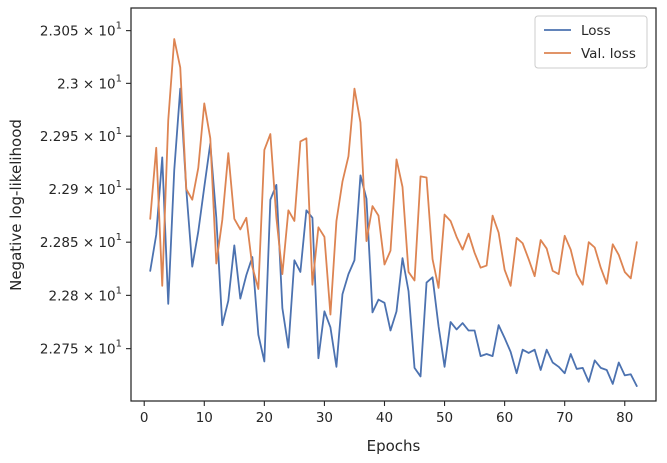 Image resolution: width=667 pixels, height=463 pixels. I want to click on x-tick-label: 10, so click(204, 418).